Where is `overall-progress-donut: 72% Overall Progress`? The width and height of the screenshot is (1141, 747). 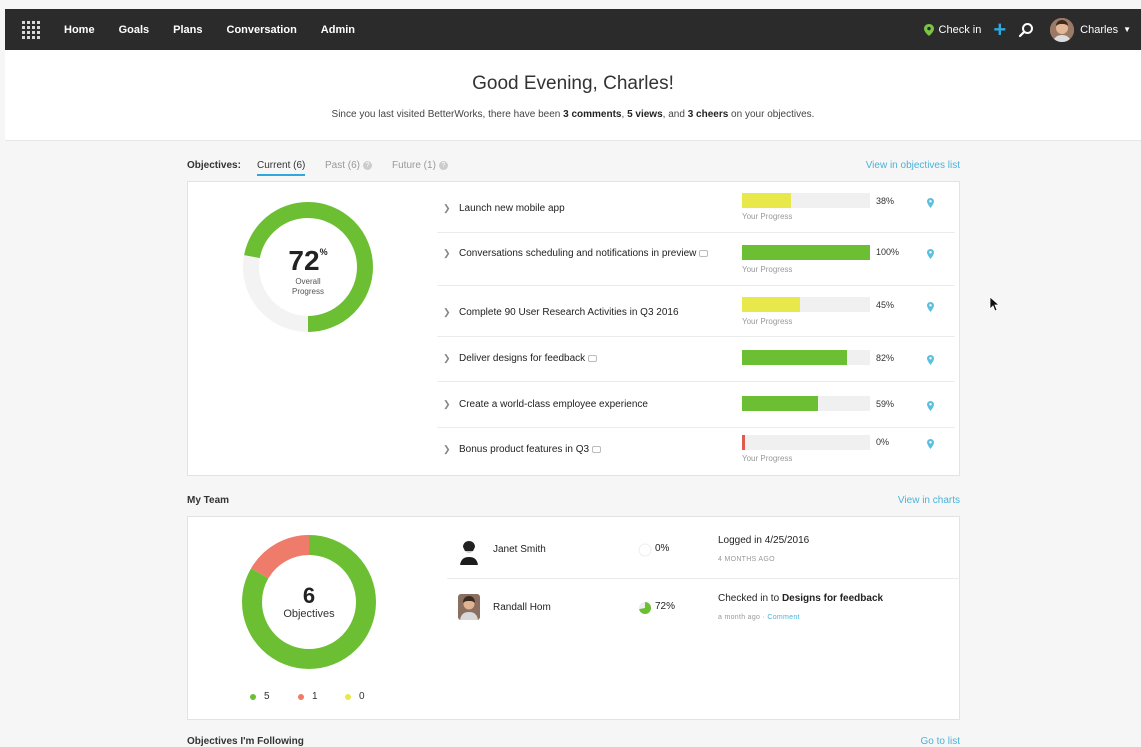
overall-progress-donut: 72% Overall Progress is located at coordinates (308, 267).